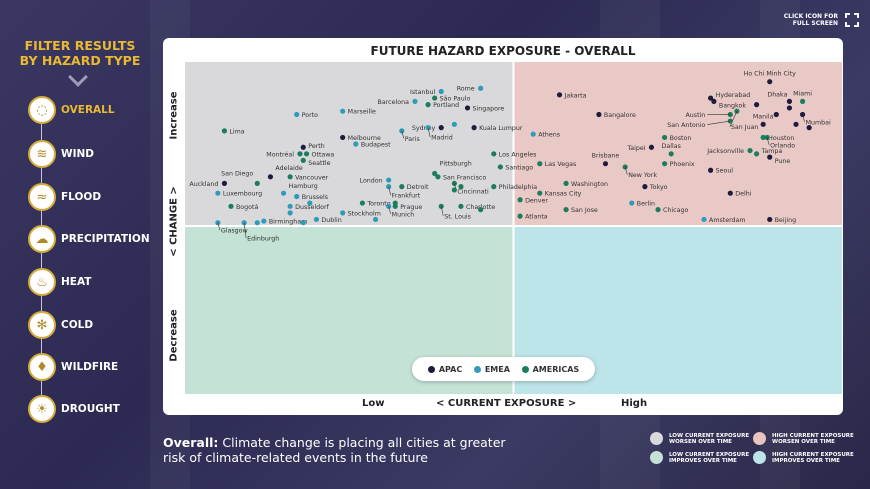 The height and width of the screenshot is (489, 870). What do you see at coordinates (455, 99) in the screenshot?
I see `point-label: São Paulo` at bounding box center [455, 99].